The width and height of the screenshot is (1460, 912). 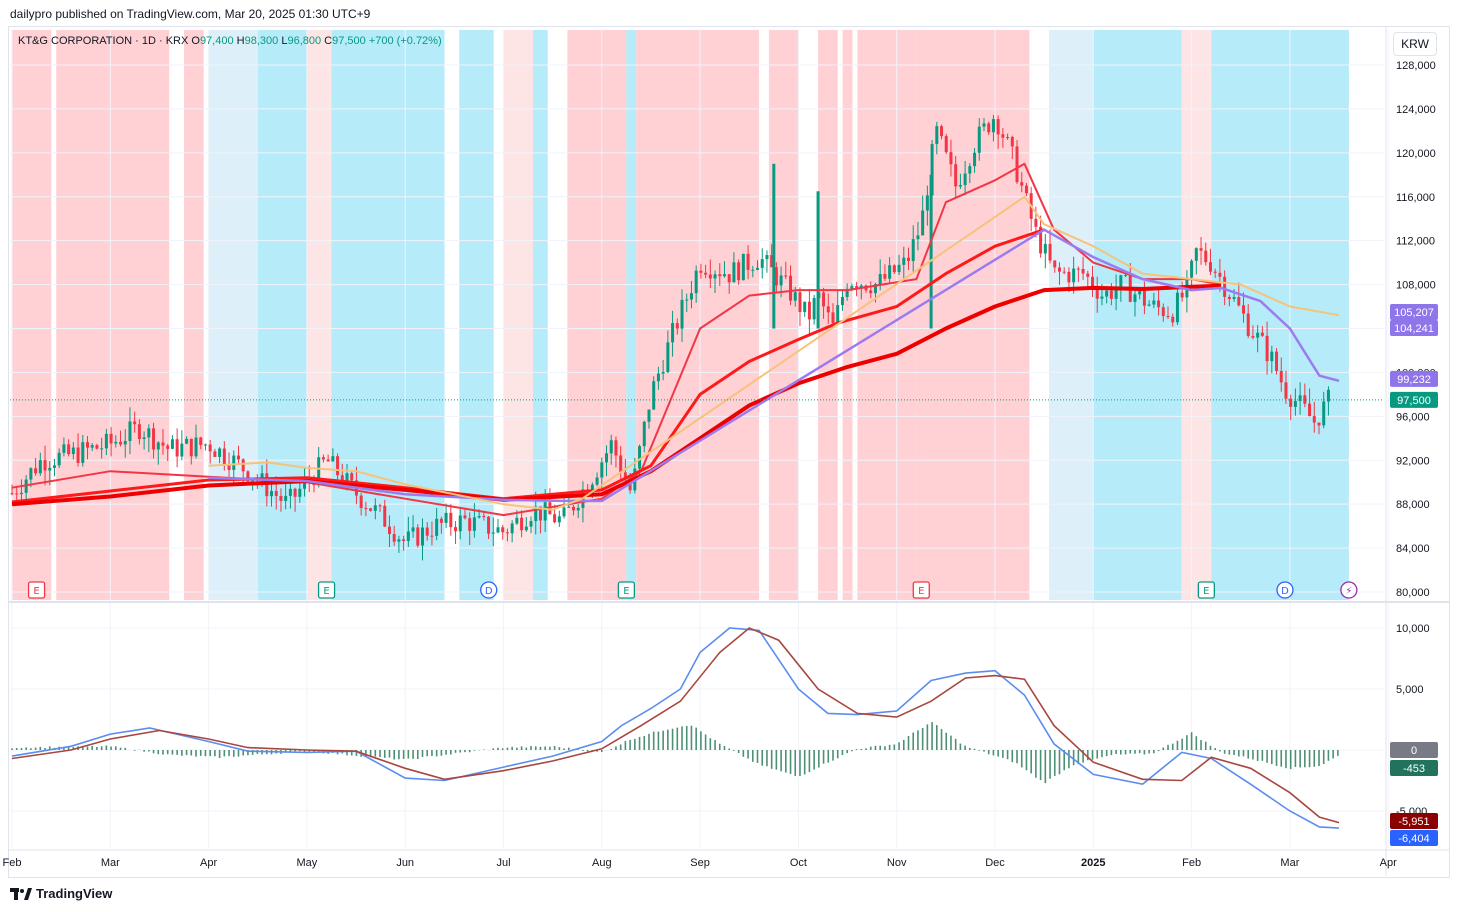 I want to click on price-tag-purple-3-text: 99,232, so click(x=1414, y=380).